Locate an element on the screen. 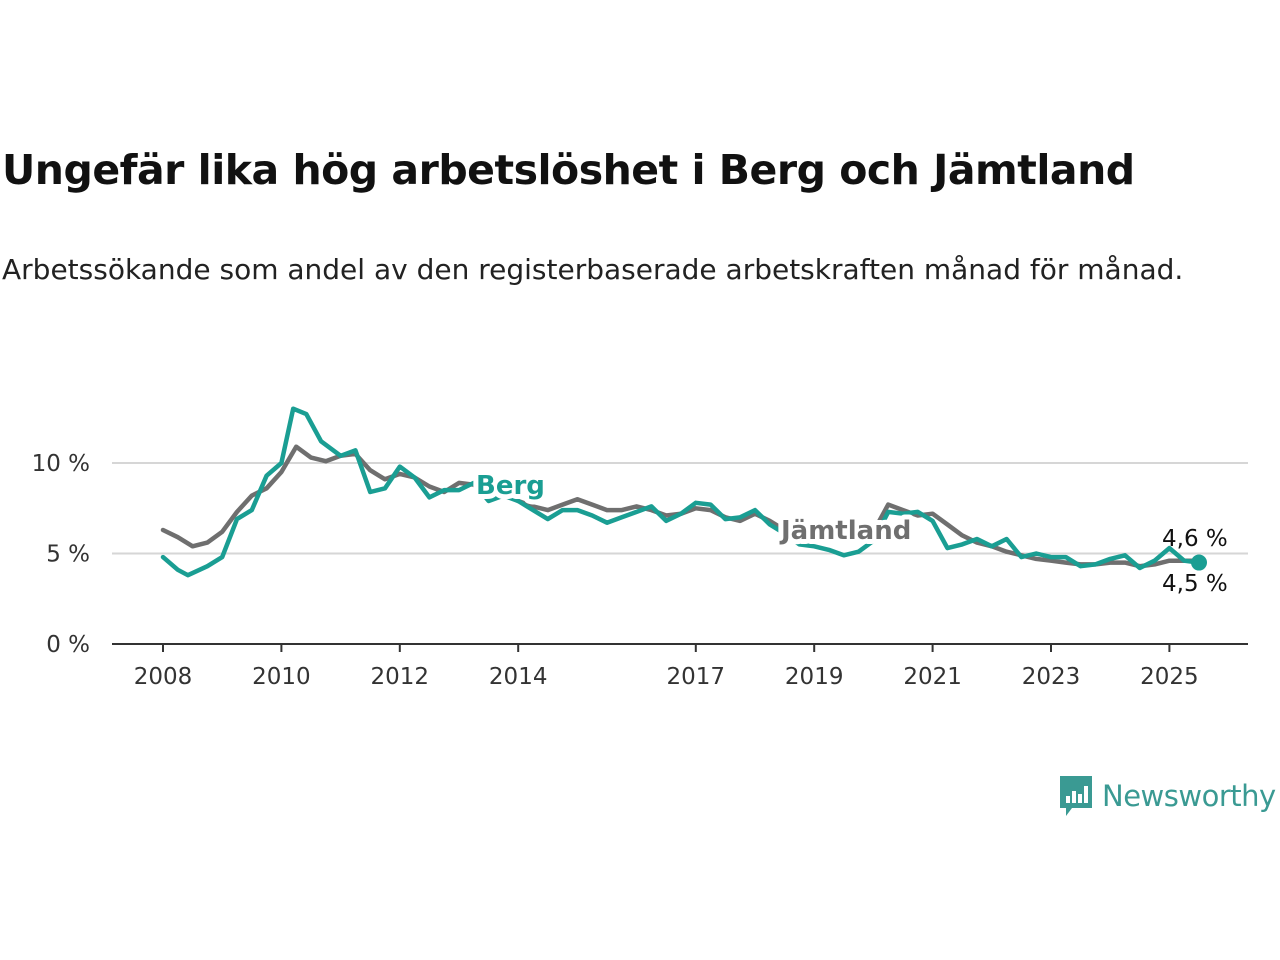 This screenshot has height=960, width=1280. y-tick-label: 10 % is located at coordinates (61, 464).